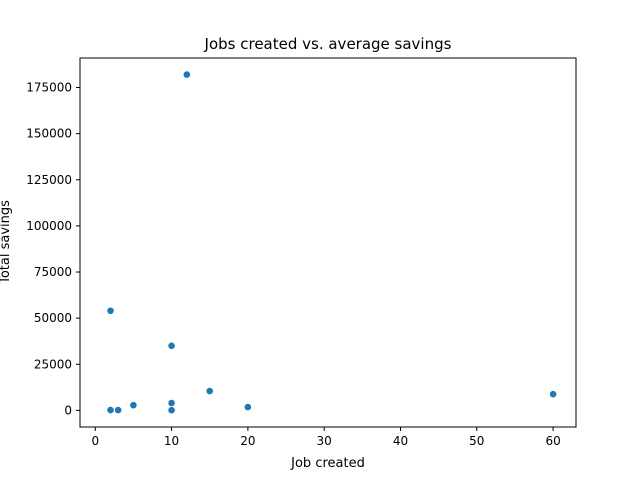 The height and width of the screenshot is (480, 640). I want to click on y-axis-label: Total savings, so click(6, 242).